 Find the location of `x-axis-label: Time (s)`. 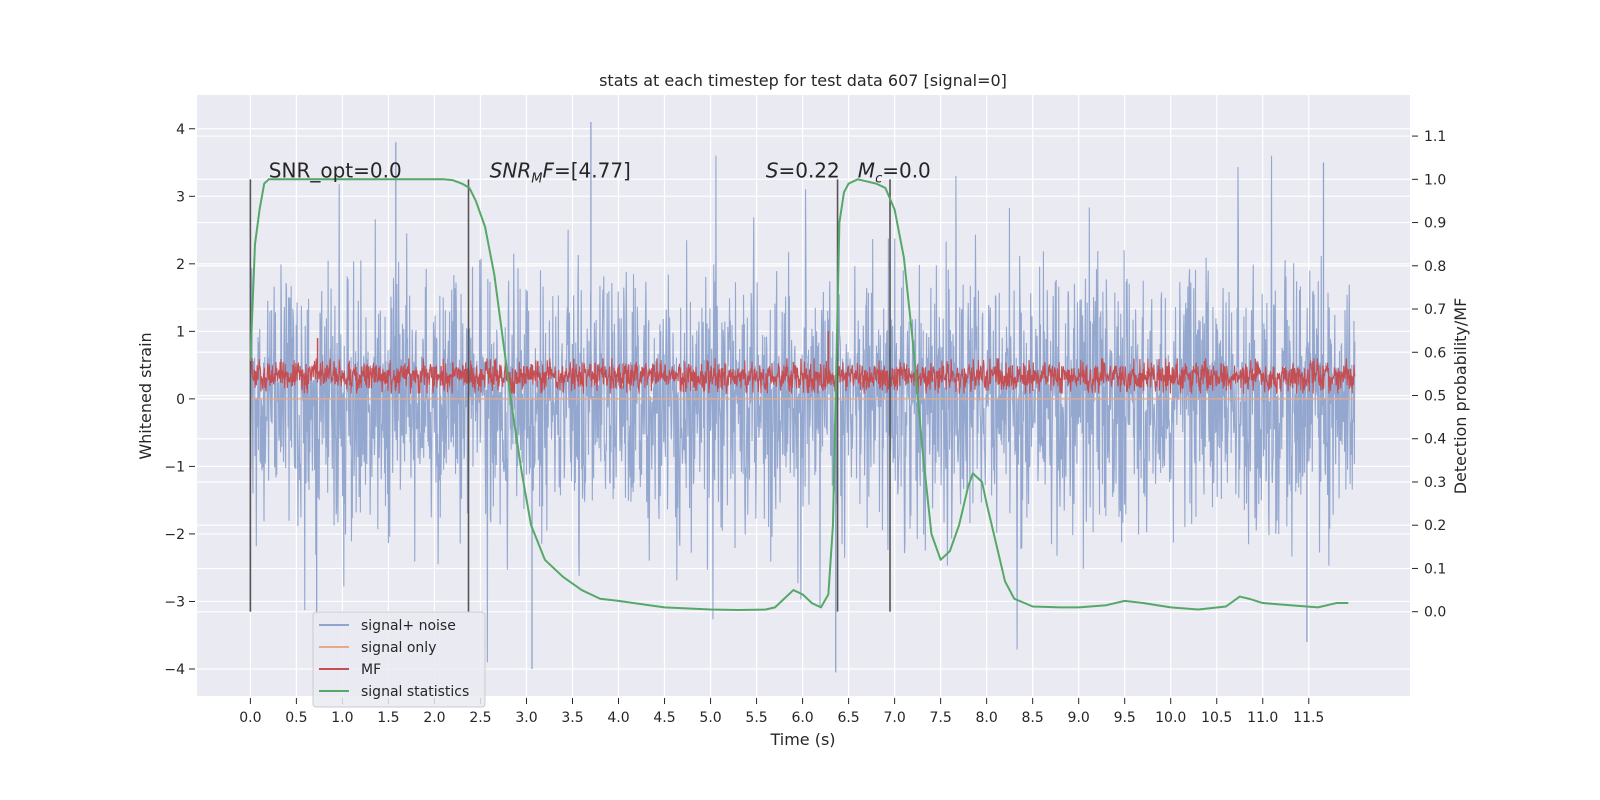

x-axis-label: Time (s) is located at coordinates (802, 739).